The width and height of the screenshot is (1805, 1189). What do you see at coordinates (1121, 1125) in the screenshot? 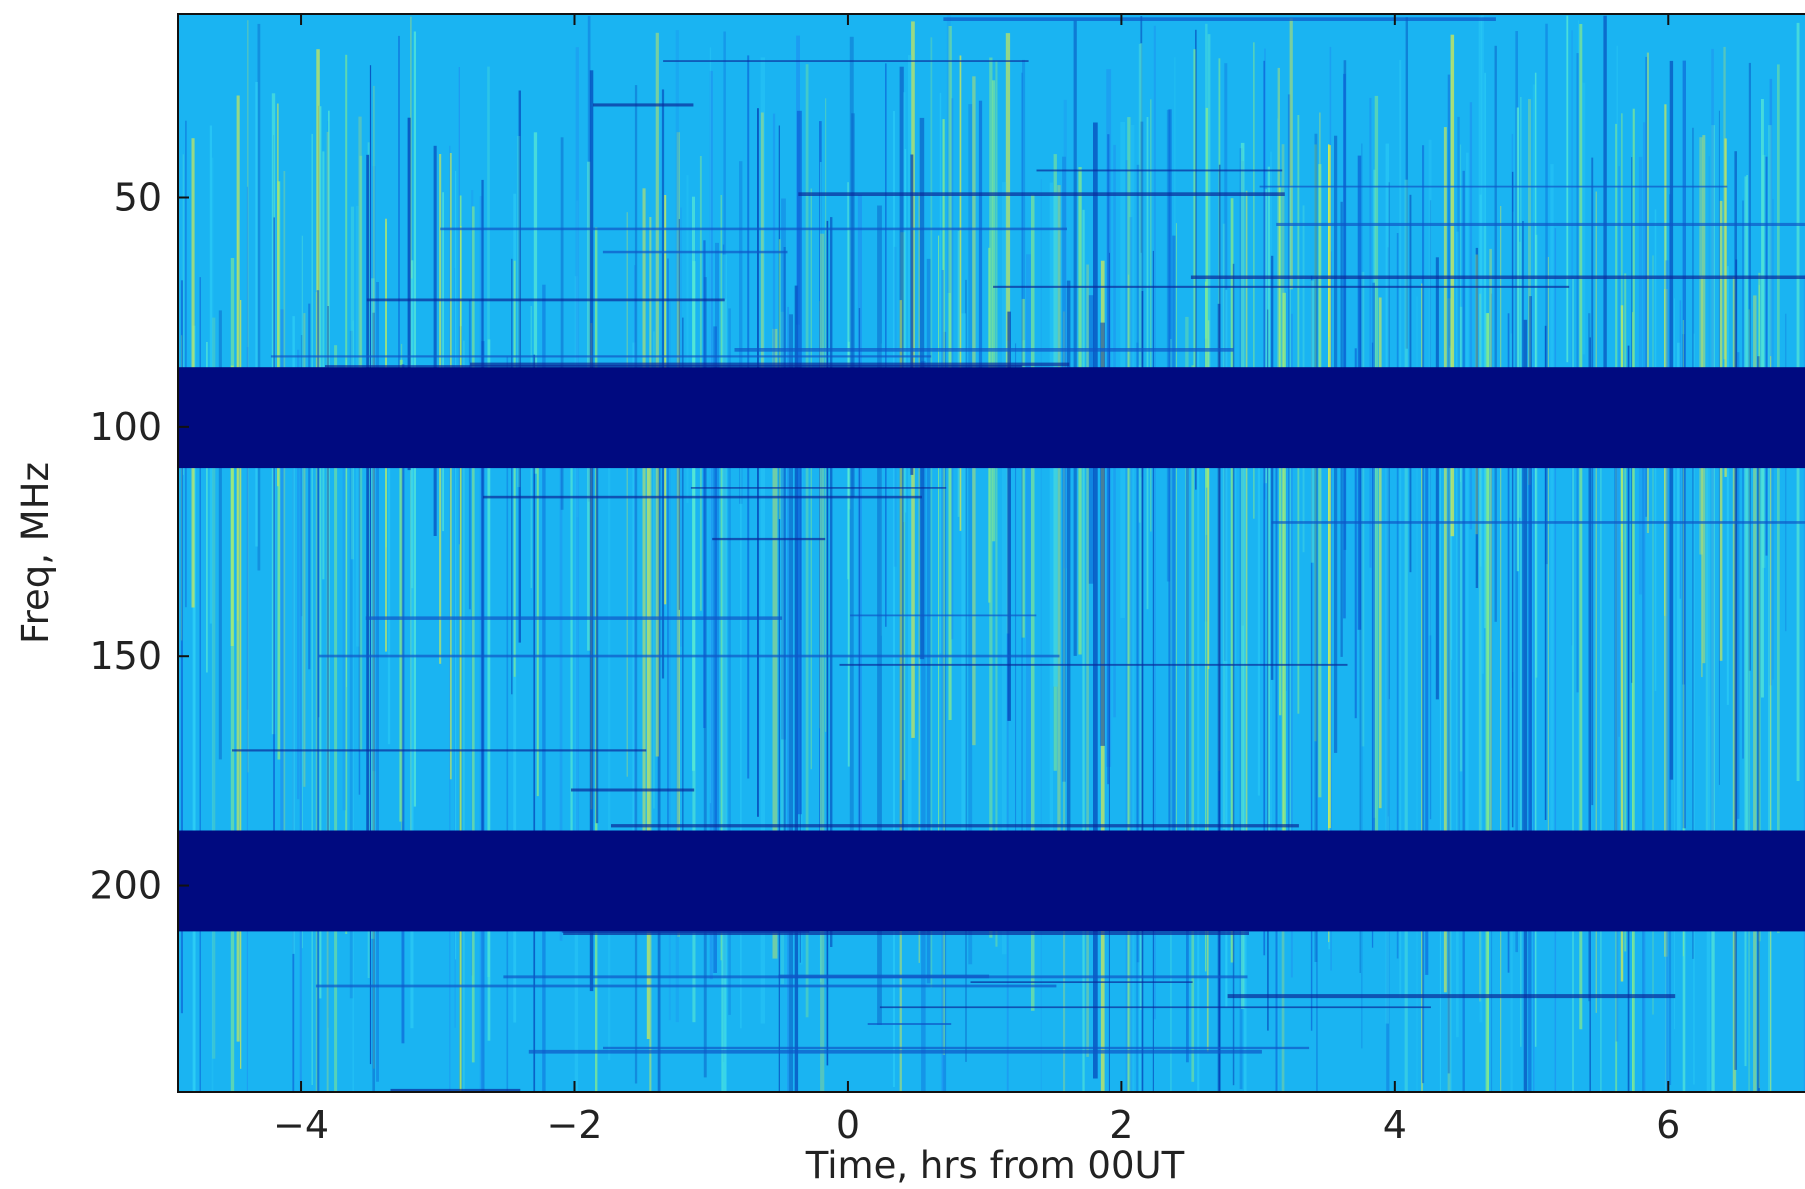
I see `x-tick-label: 2` at bounding box center [1121, 1125].